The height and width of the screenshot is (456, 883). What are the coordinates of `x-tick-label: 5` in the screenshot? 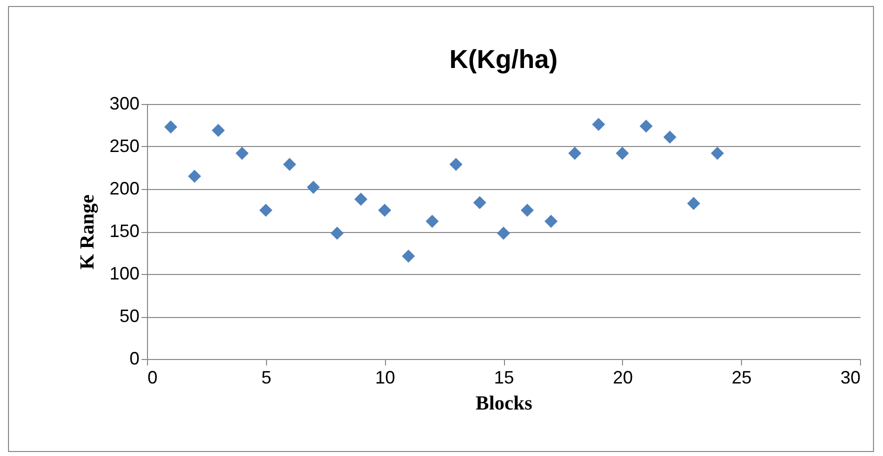 It's located at (266, 378).